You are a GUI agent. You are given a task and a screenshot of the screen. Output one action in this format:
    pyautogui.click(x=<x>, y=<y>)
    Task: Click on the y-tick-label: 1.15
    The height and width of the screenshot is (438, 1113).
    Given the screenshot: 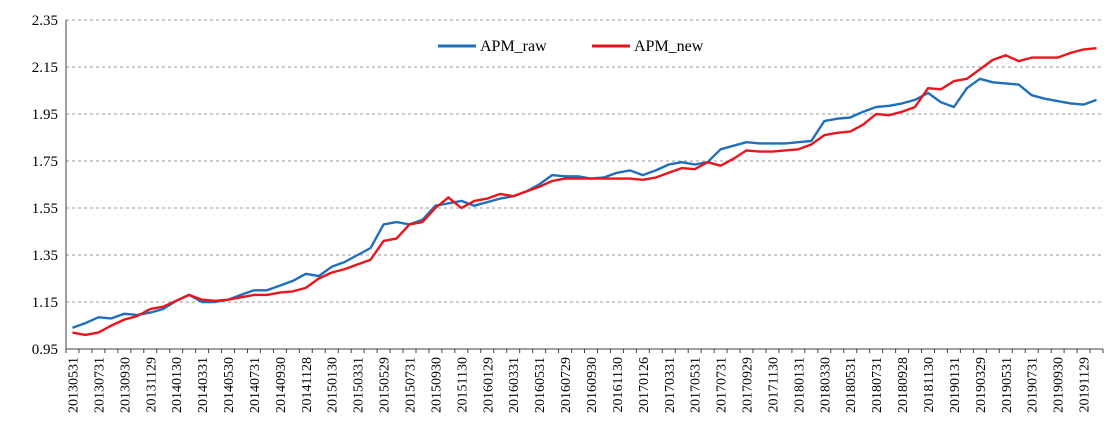 What is the action you would take?
    pyautogui.click(x=45, y=303)
    